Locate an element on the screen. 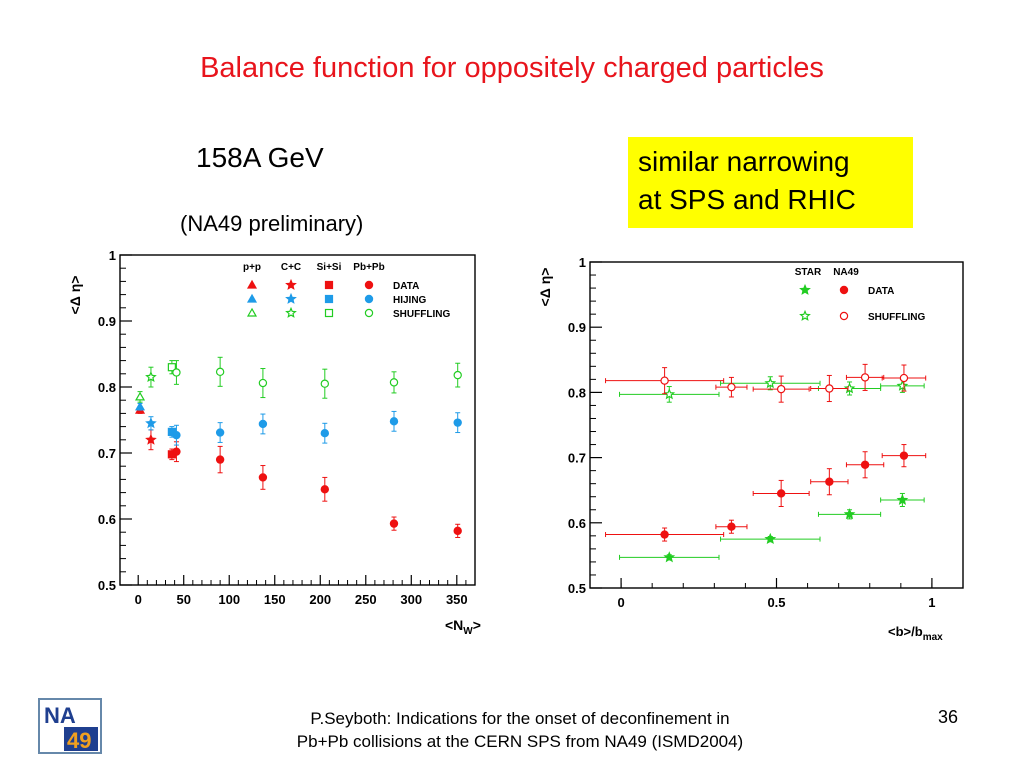 This screenshot has width=1024, height=768. y-tick-label: 0.6 is located at coordinates (577, 523).